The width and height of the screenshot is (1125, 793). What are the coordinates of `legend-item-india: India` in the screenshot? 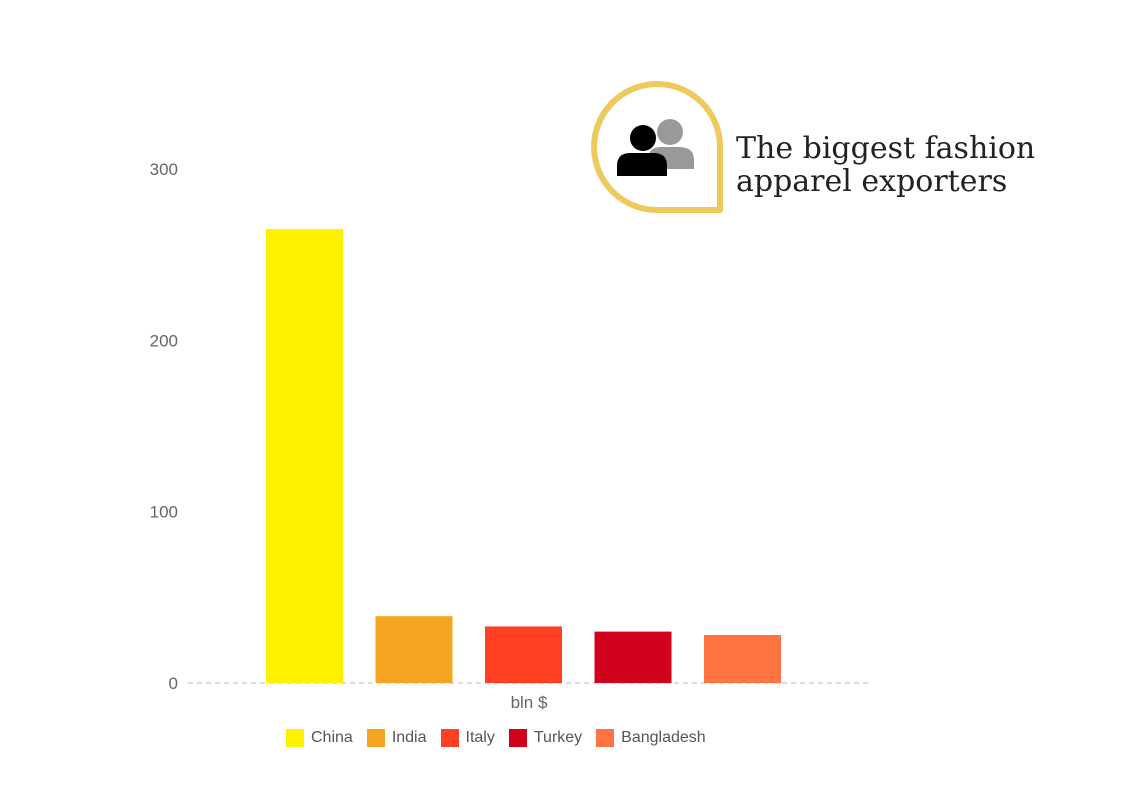 It's located at (396, 738).